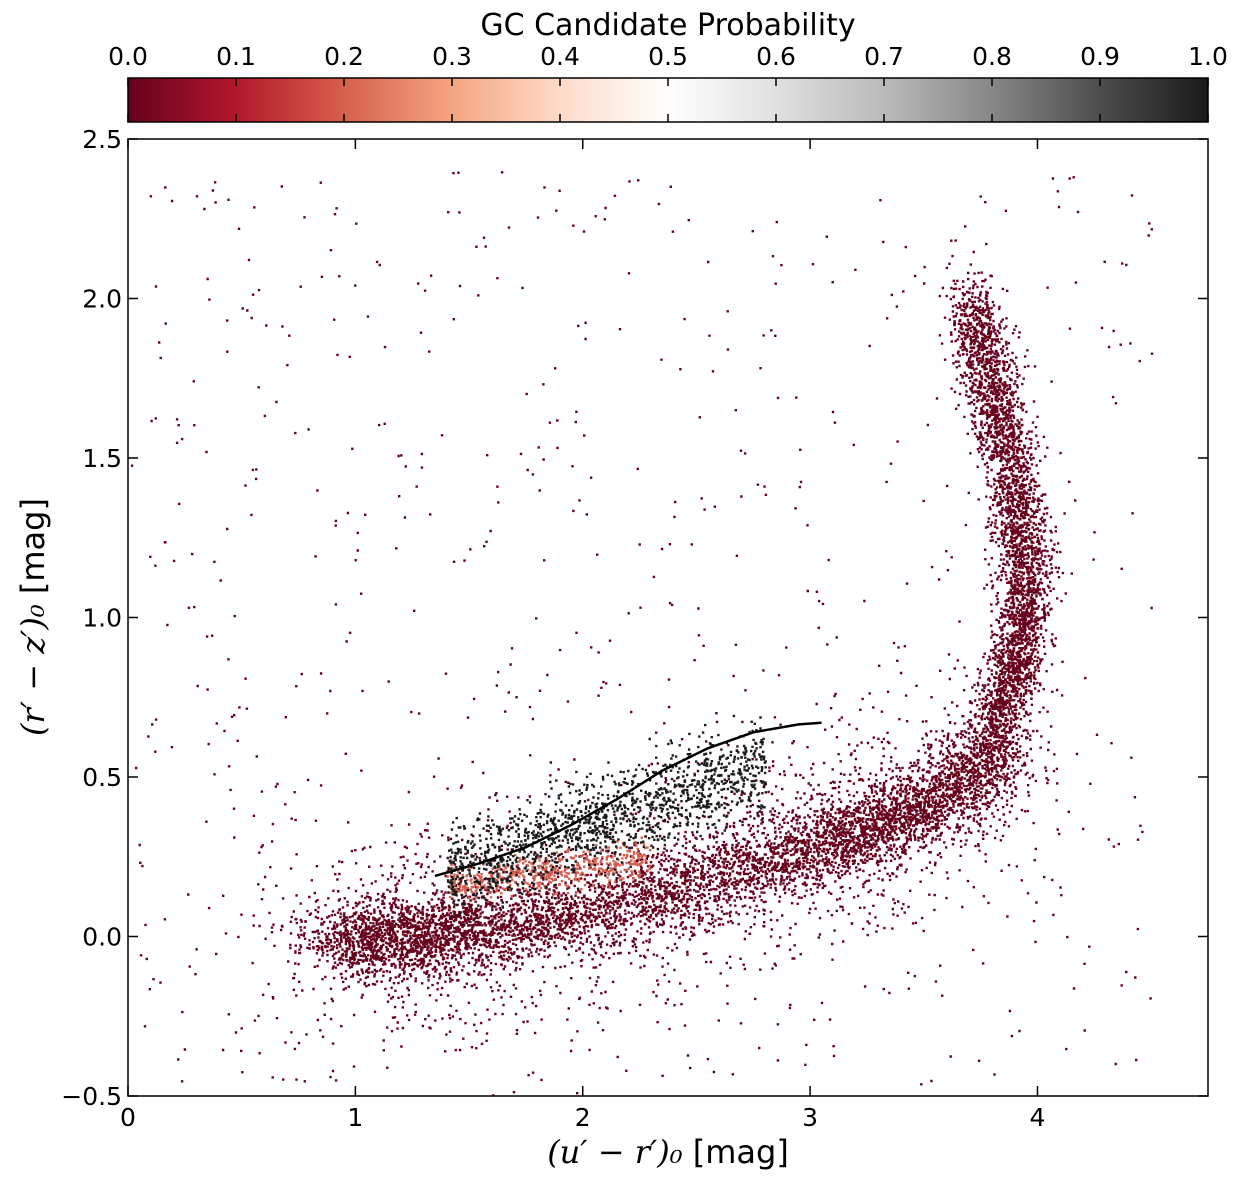 The height and width of the screenshot is (1184, 1240). Describe the element at coordinates (355, 1117) in the screenshot. I see `x-tick-label-1: 1` at that location.